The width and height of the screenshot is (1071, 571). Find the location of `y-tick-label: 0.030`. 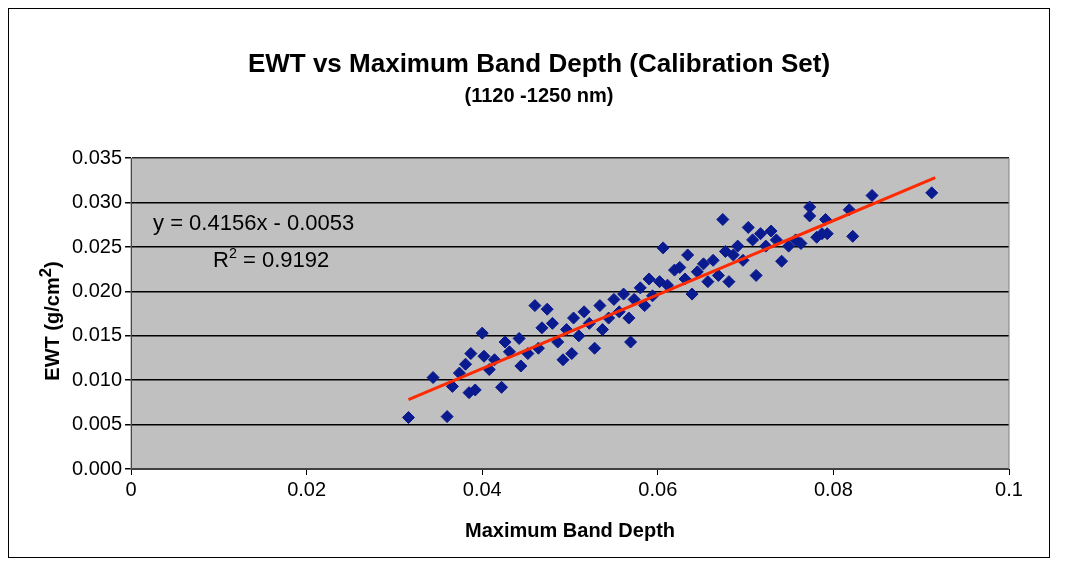

y-tick-label: 0.030 is located at coordinates (97, 201).